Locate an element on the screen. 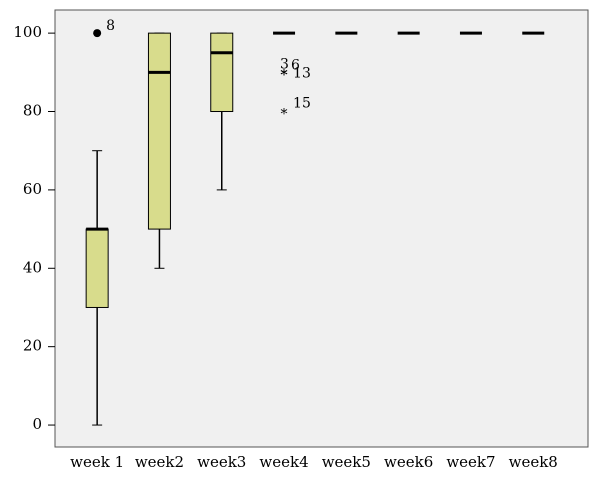 The height and width of the screenshot is (479, 600). x-tick-label: week4 is located at coordinates (283, 462).